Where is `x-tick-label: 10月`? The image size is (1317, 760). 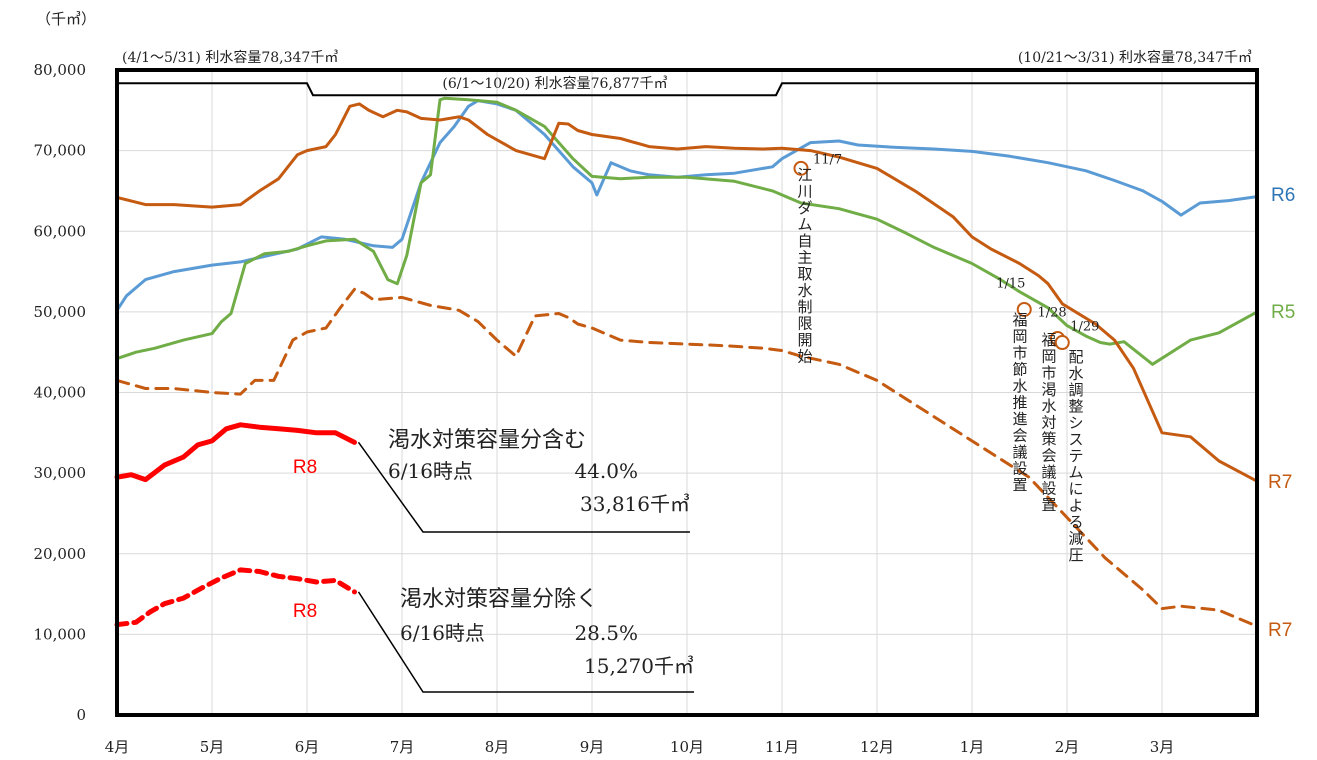 x-tick-label: 10月 is located at coordinates (687, 747).